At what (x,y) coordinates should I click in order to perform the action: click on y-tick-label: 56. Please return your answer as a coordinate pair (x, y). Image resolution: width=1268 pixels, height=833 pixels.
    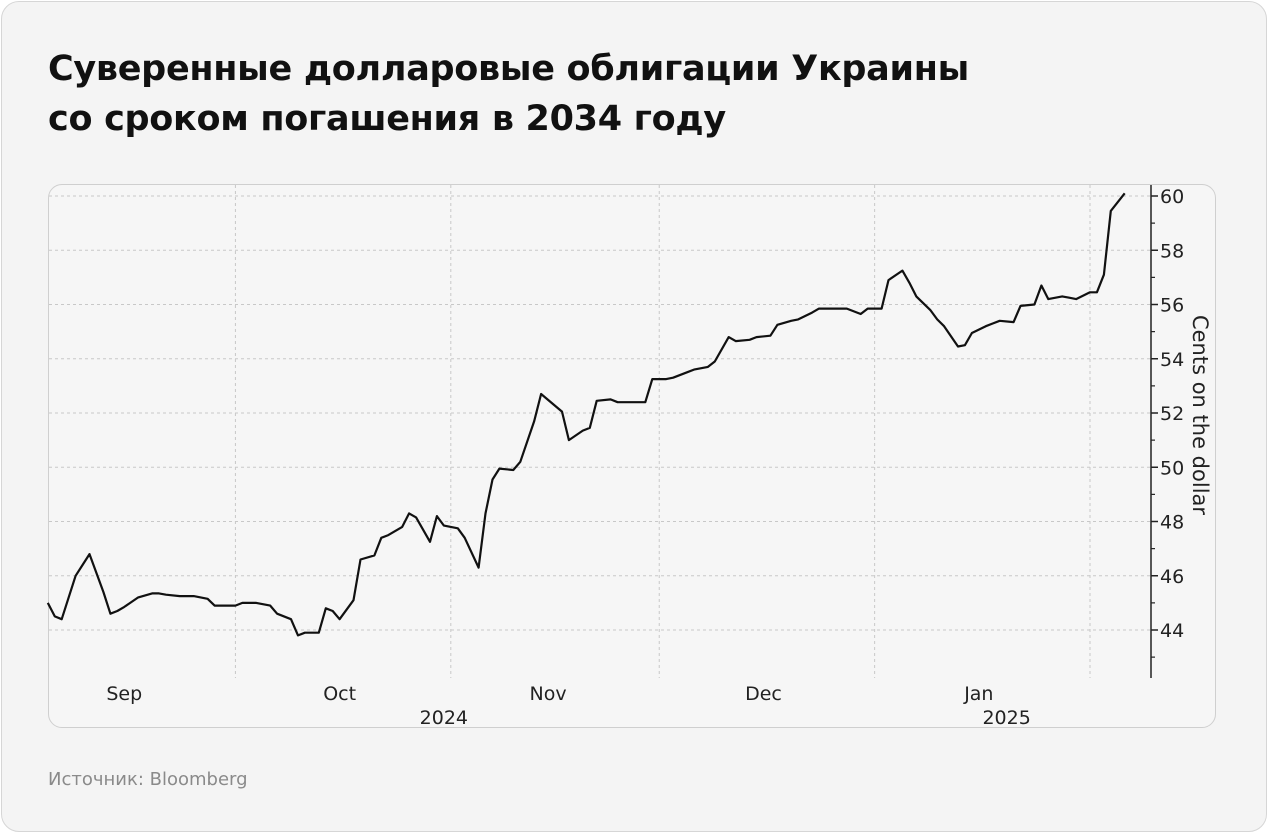
    Looking at the image, I should click on (1172, 306).